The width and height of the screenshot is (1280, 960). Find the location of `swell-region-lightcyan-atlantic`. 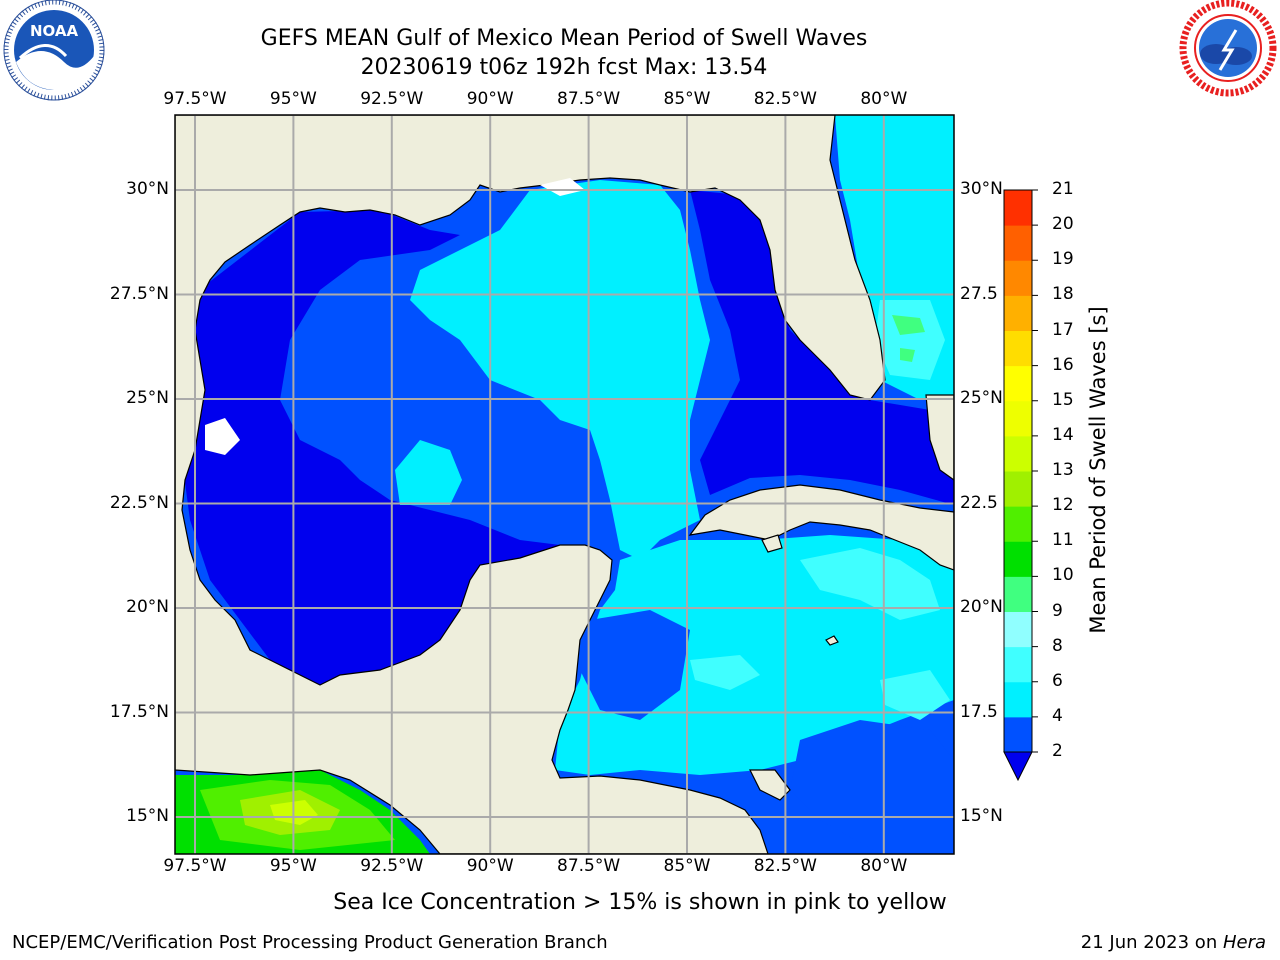

swell-region-lightcyan-atlantic is located at coordinates (910, 340).